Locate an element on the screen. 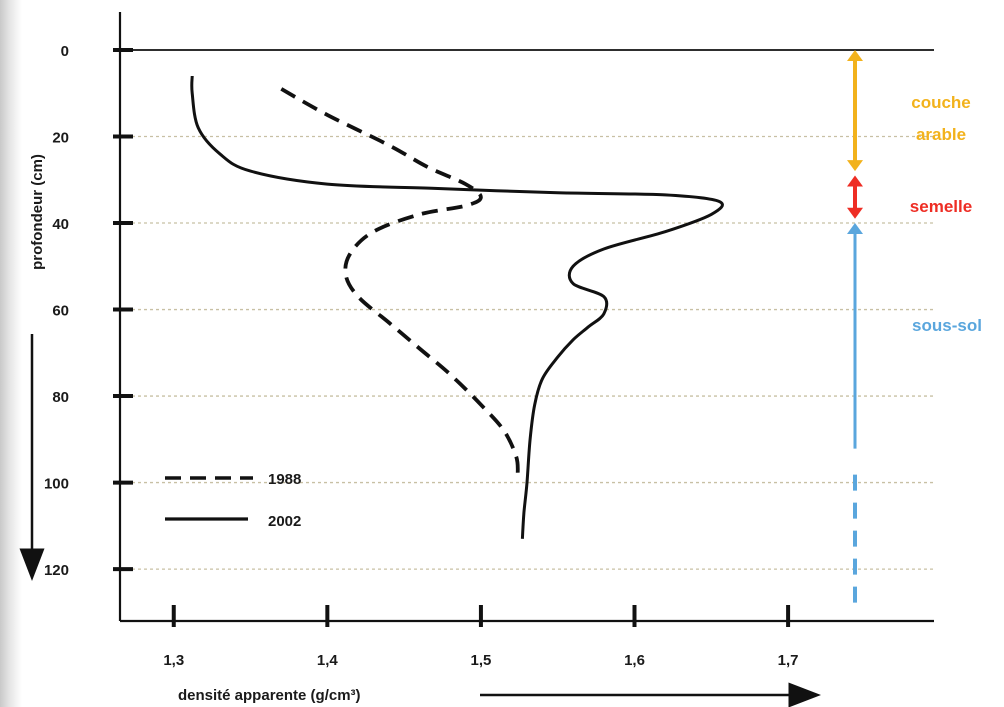 This screenshot has height=707, width=1004. x-tick-label: 1,5 is located at coordinates (480, 660).